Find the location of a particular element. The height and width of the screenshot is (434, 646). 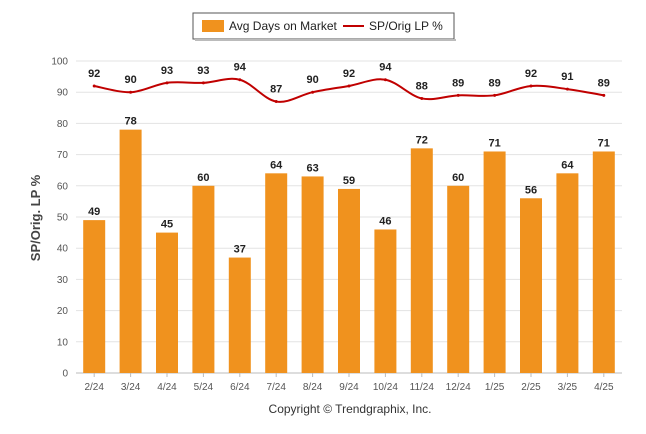

legend-label-bar: Avg Days on Market is located at coordinates (283, 26).